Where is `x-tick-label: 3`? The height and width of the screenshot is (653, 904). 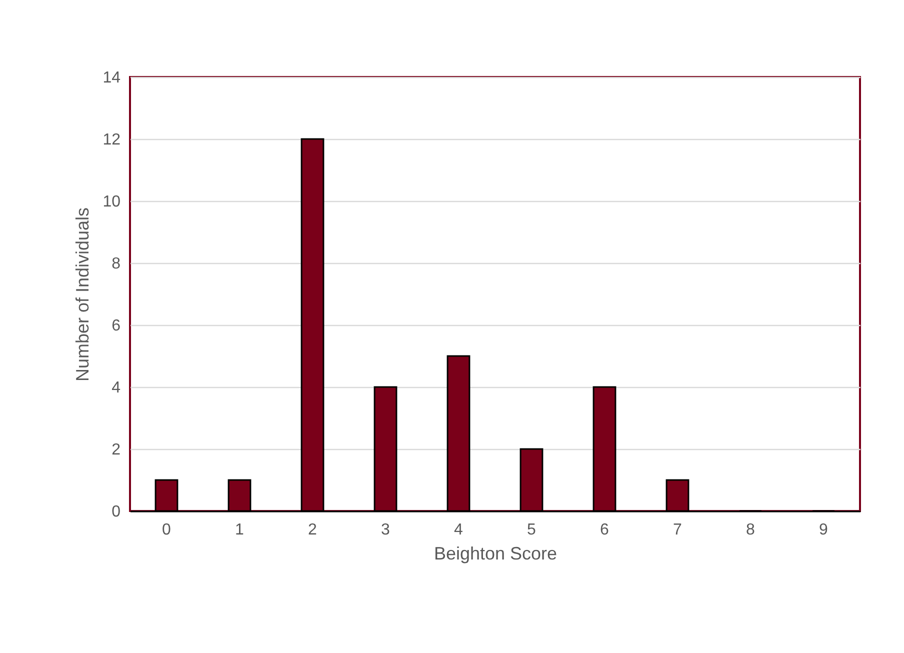
x-tick-label: 3 is located at coordinates (385, 530).